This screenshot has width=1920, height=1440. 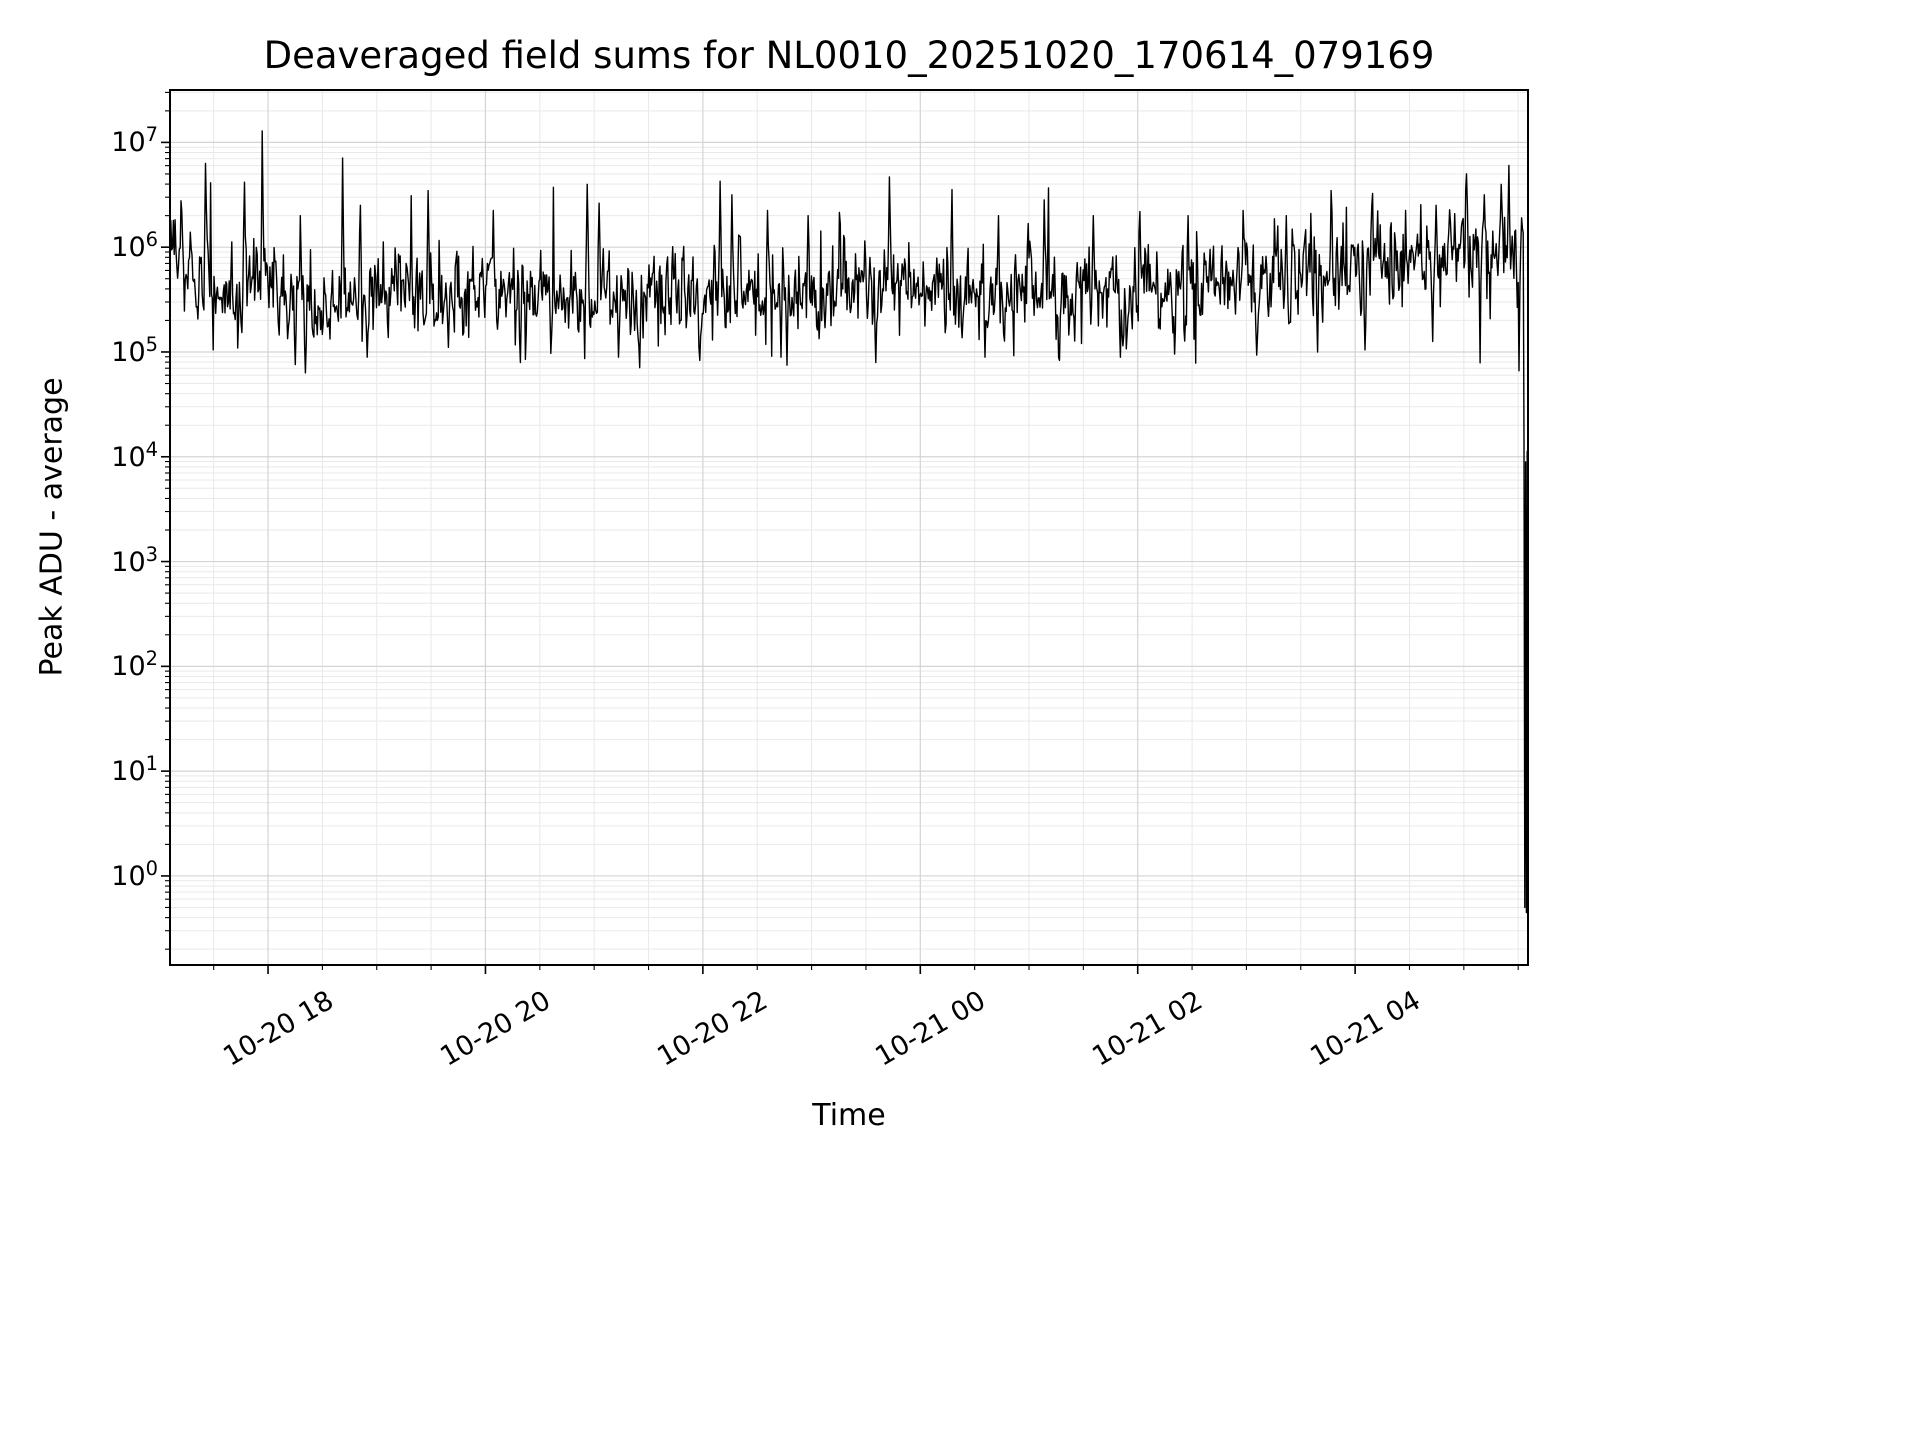 I want to click on y-tick-label: 10⁶, so click(x=134, y=245).